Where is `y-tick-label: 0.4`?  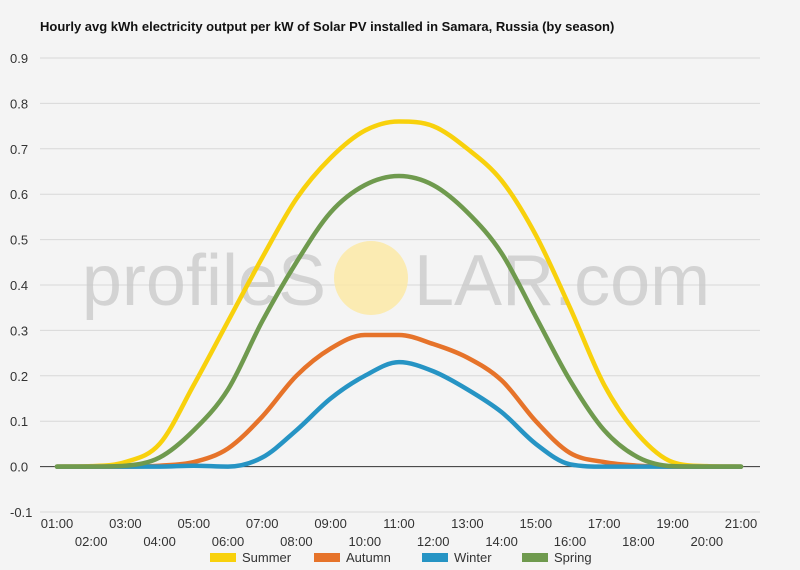
y-tick-label: 0.4 is located at coordinates (19, 285).